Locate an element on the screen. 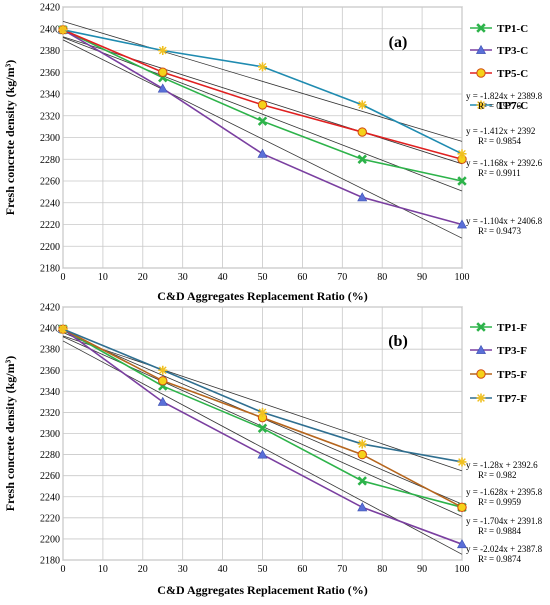 The height and width of the screenshot is (605, 550). x-axis-title: C&D Aggregates Replacement Ratio (%) is located at coordinates (262, 296).